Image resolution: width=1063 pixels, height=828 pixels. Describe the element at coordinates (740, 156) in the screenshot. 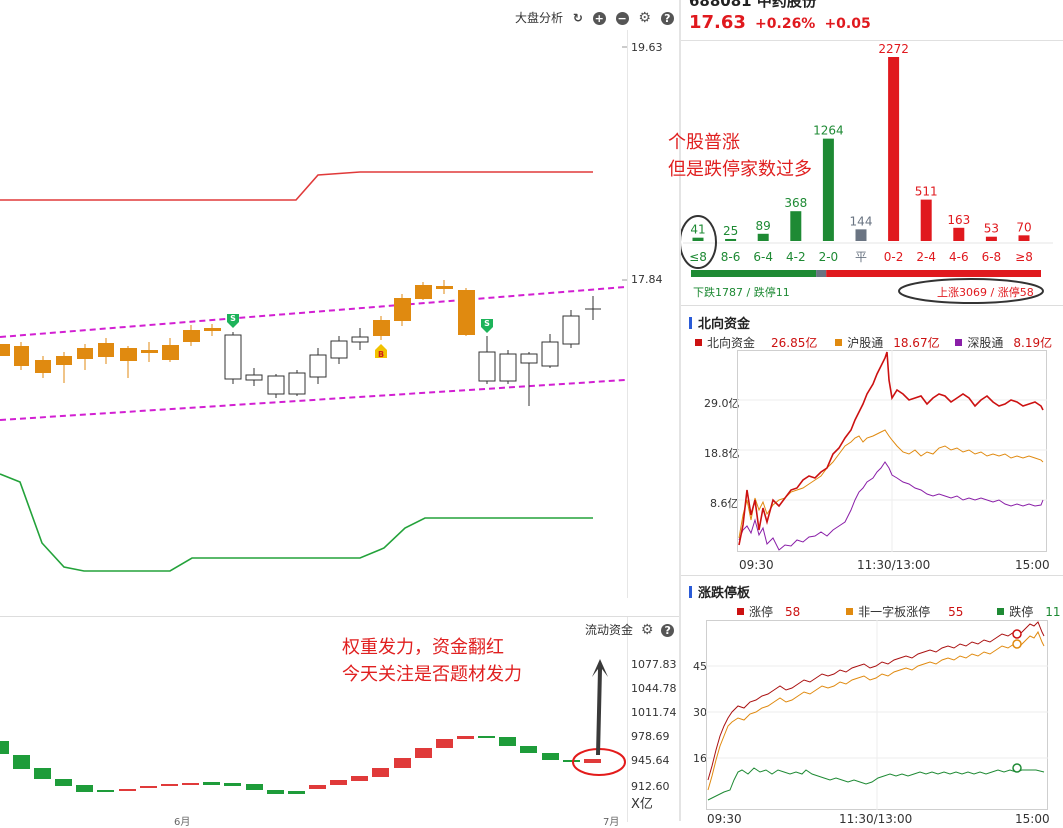

I see `annotation-note-1: 个股普涨 但是跌停家数过多` at that location.